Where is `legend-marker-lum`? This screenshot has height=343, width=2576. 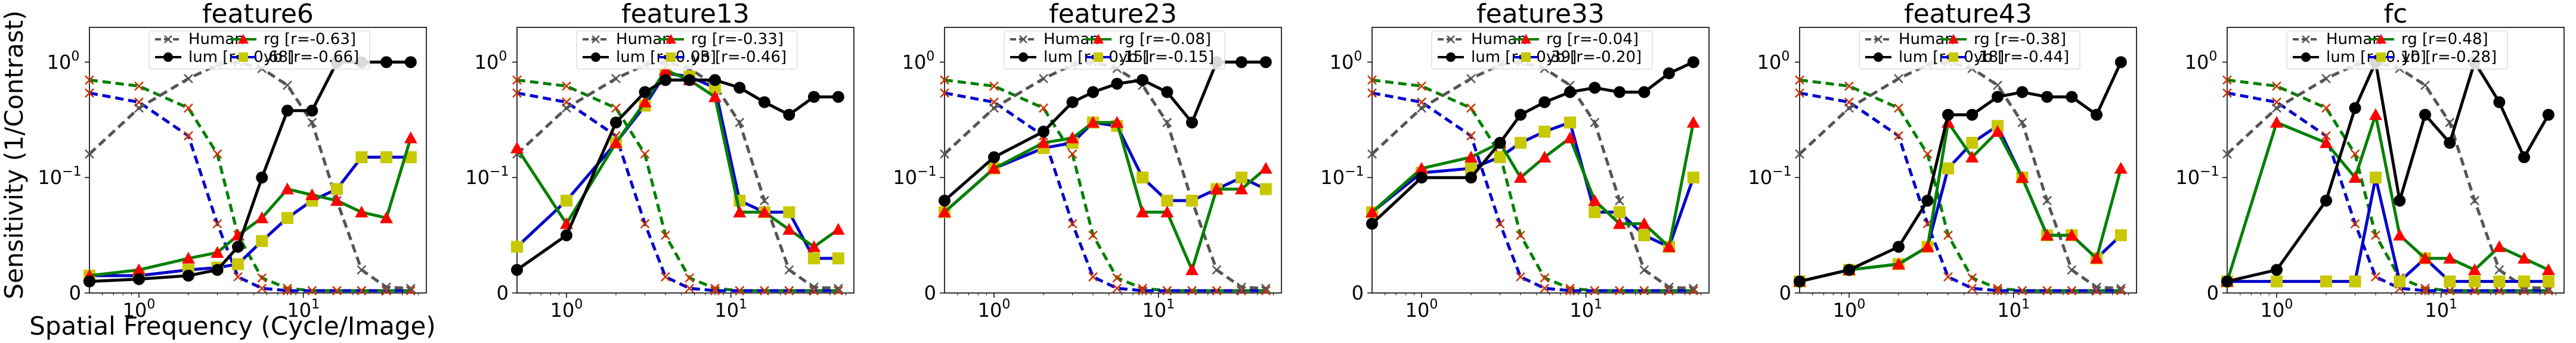
legend-marker-lum is located at coordinates (596, 57).